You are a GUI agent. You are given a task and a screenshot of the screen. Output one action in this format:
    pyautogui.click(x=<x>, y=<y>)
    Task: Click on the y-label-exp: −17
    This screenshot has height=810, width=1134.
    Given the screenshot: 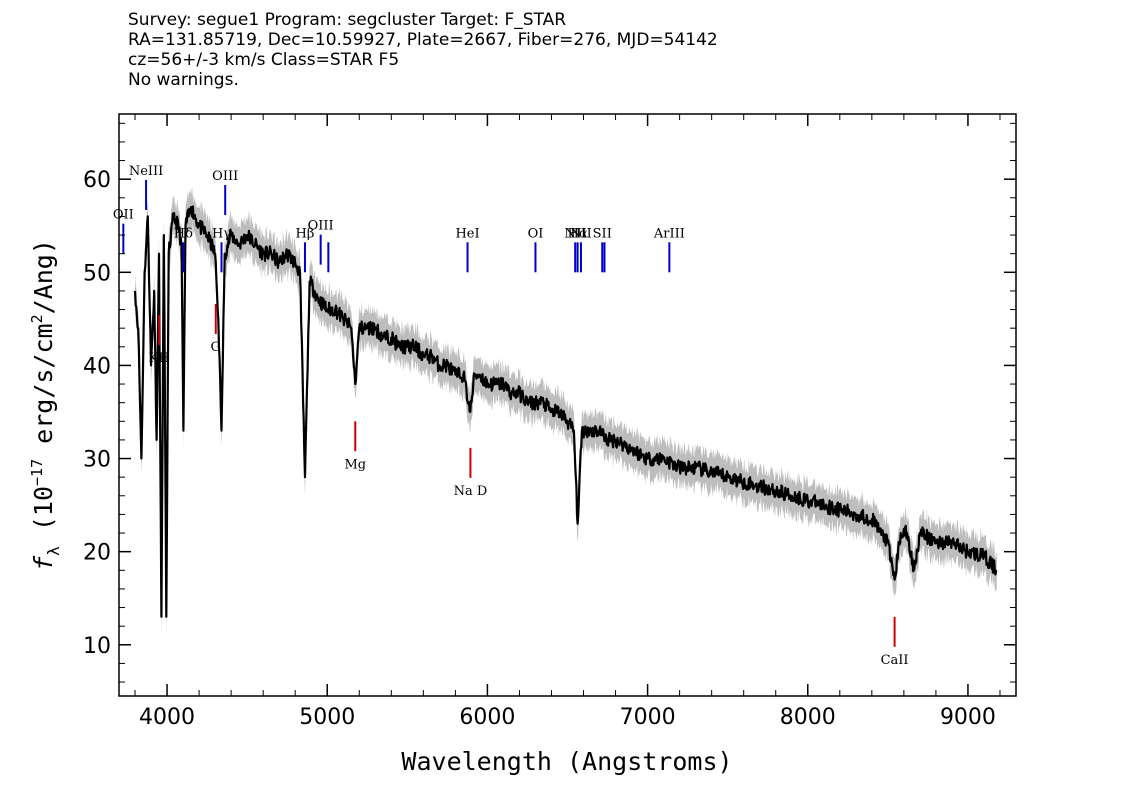 What is the action you would take?
    pyautogui.click(x=37, y=472)
    